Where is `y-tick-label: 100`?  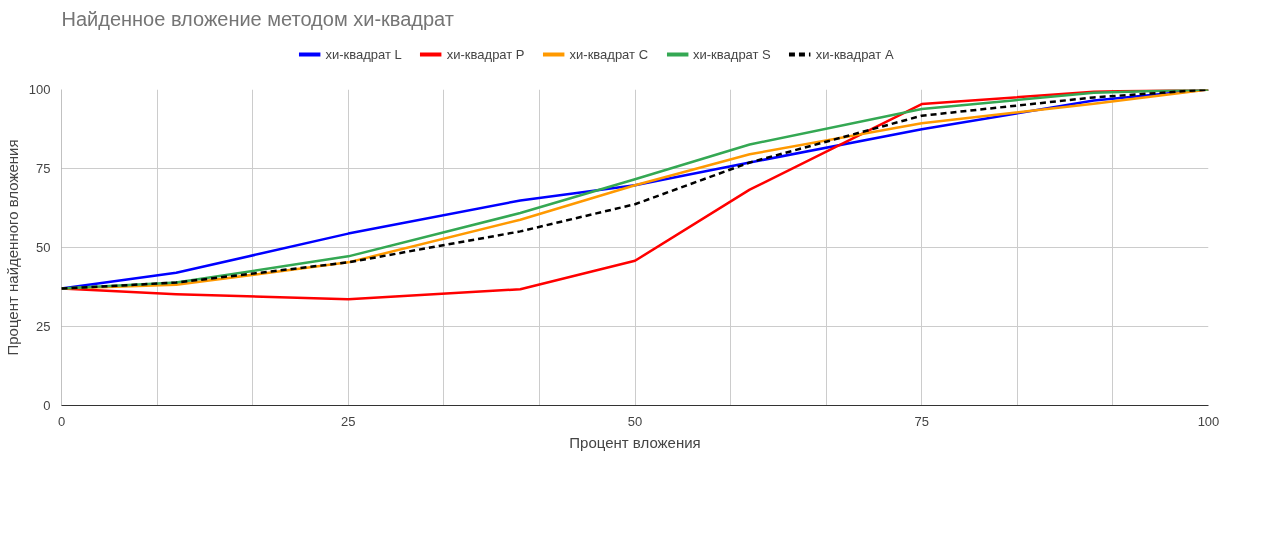 y-tick-label: 100 is located at coordinates (39, 89).